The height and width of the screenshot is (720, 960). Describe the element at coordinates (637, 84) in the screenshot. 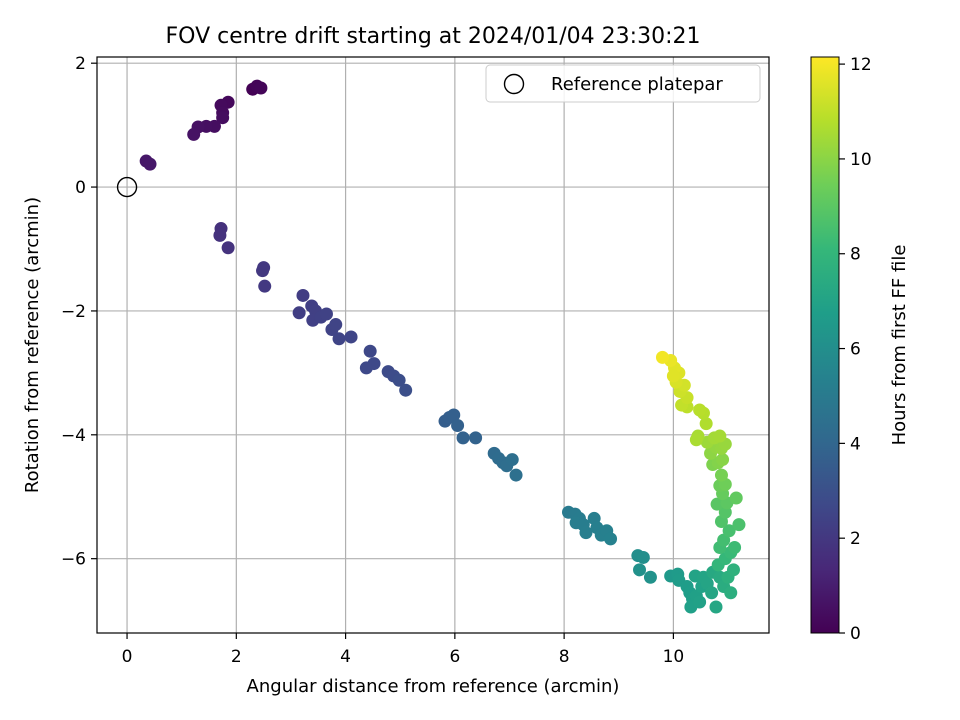

I see `legend-label: Reference platepar` at that location.